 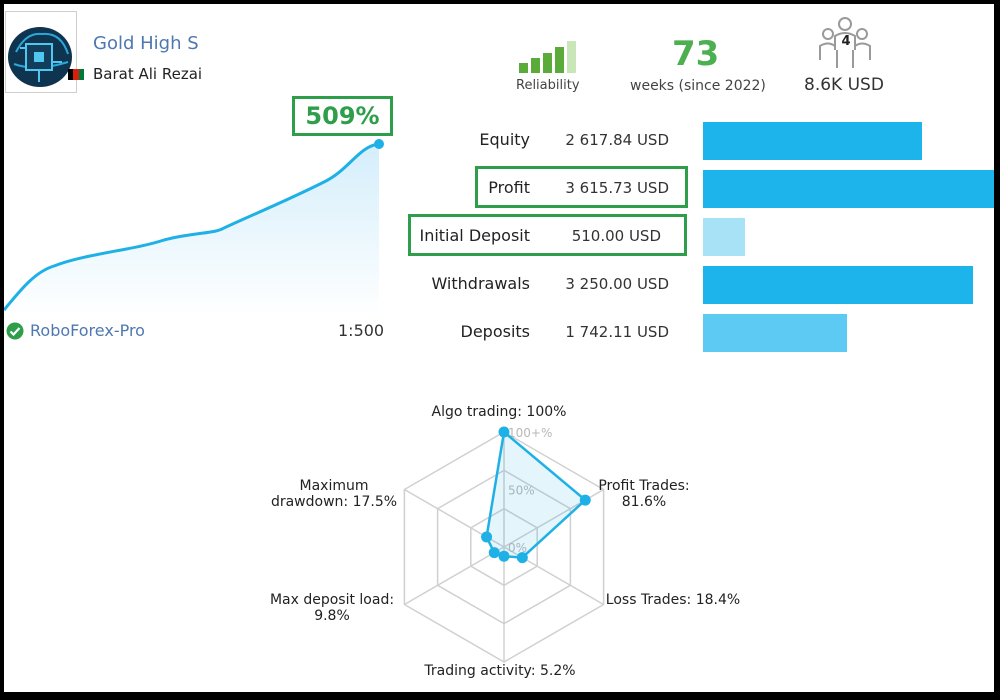 What do you see at coordinates (530, 433) in the screenshot?
I see `radar-scale-label-1: 100+%` at bounding box center [530, 433].